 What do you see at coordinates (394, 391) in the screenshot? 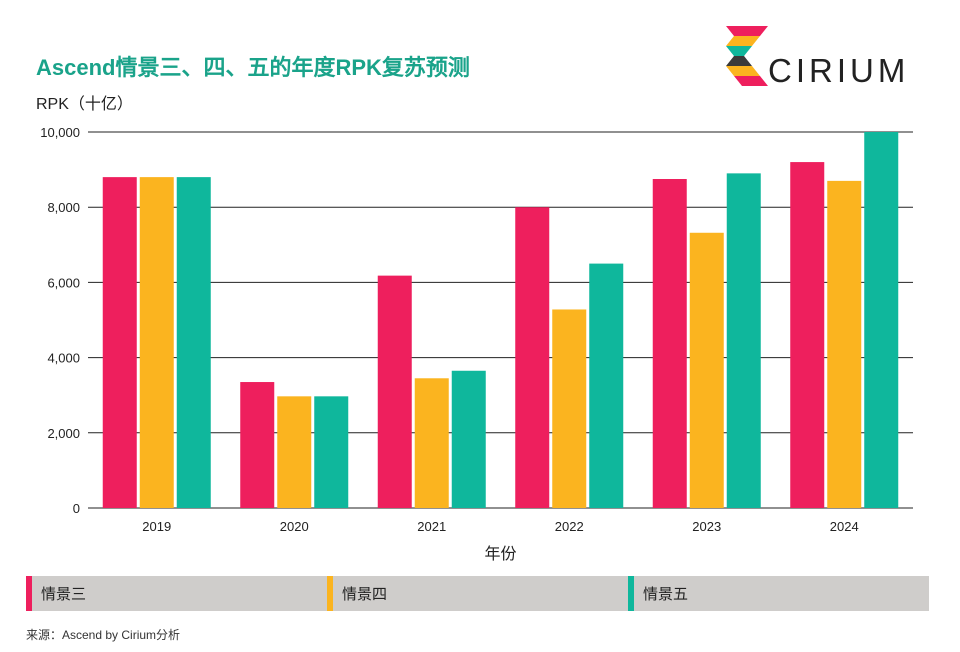
I see `bar-情景三-2021` at bounding box center [394, 391].